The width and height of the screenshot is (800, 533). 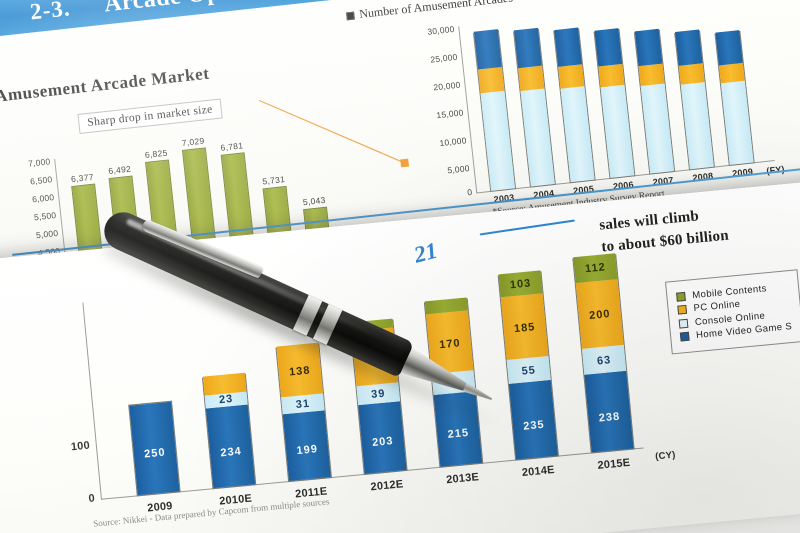 I want to click on segment-home-video-game: 250, so click(x=154, y=448).